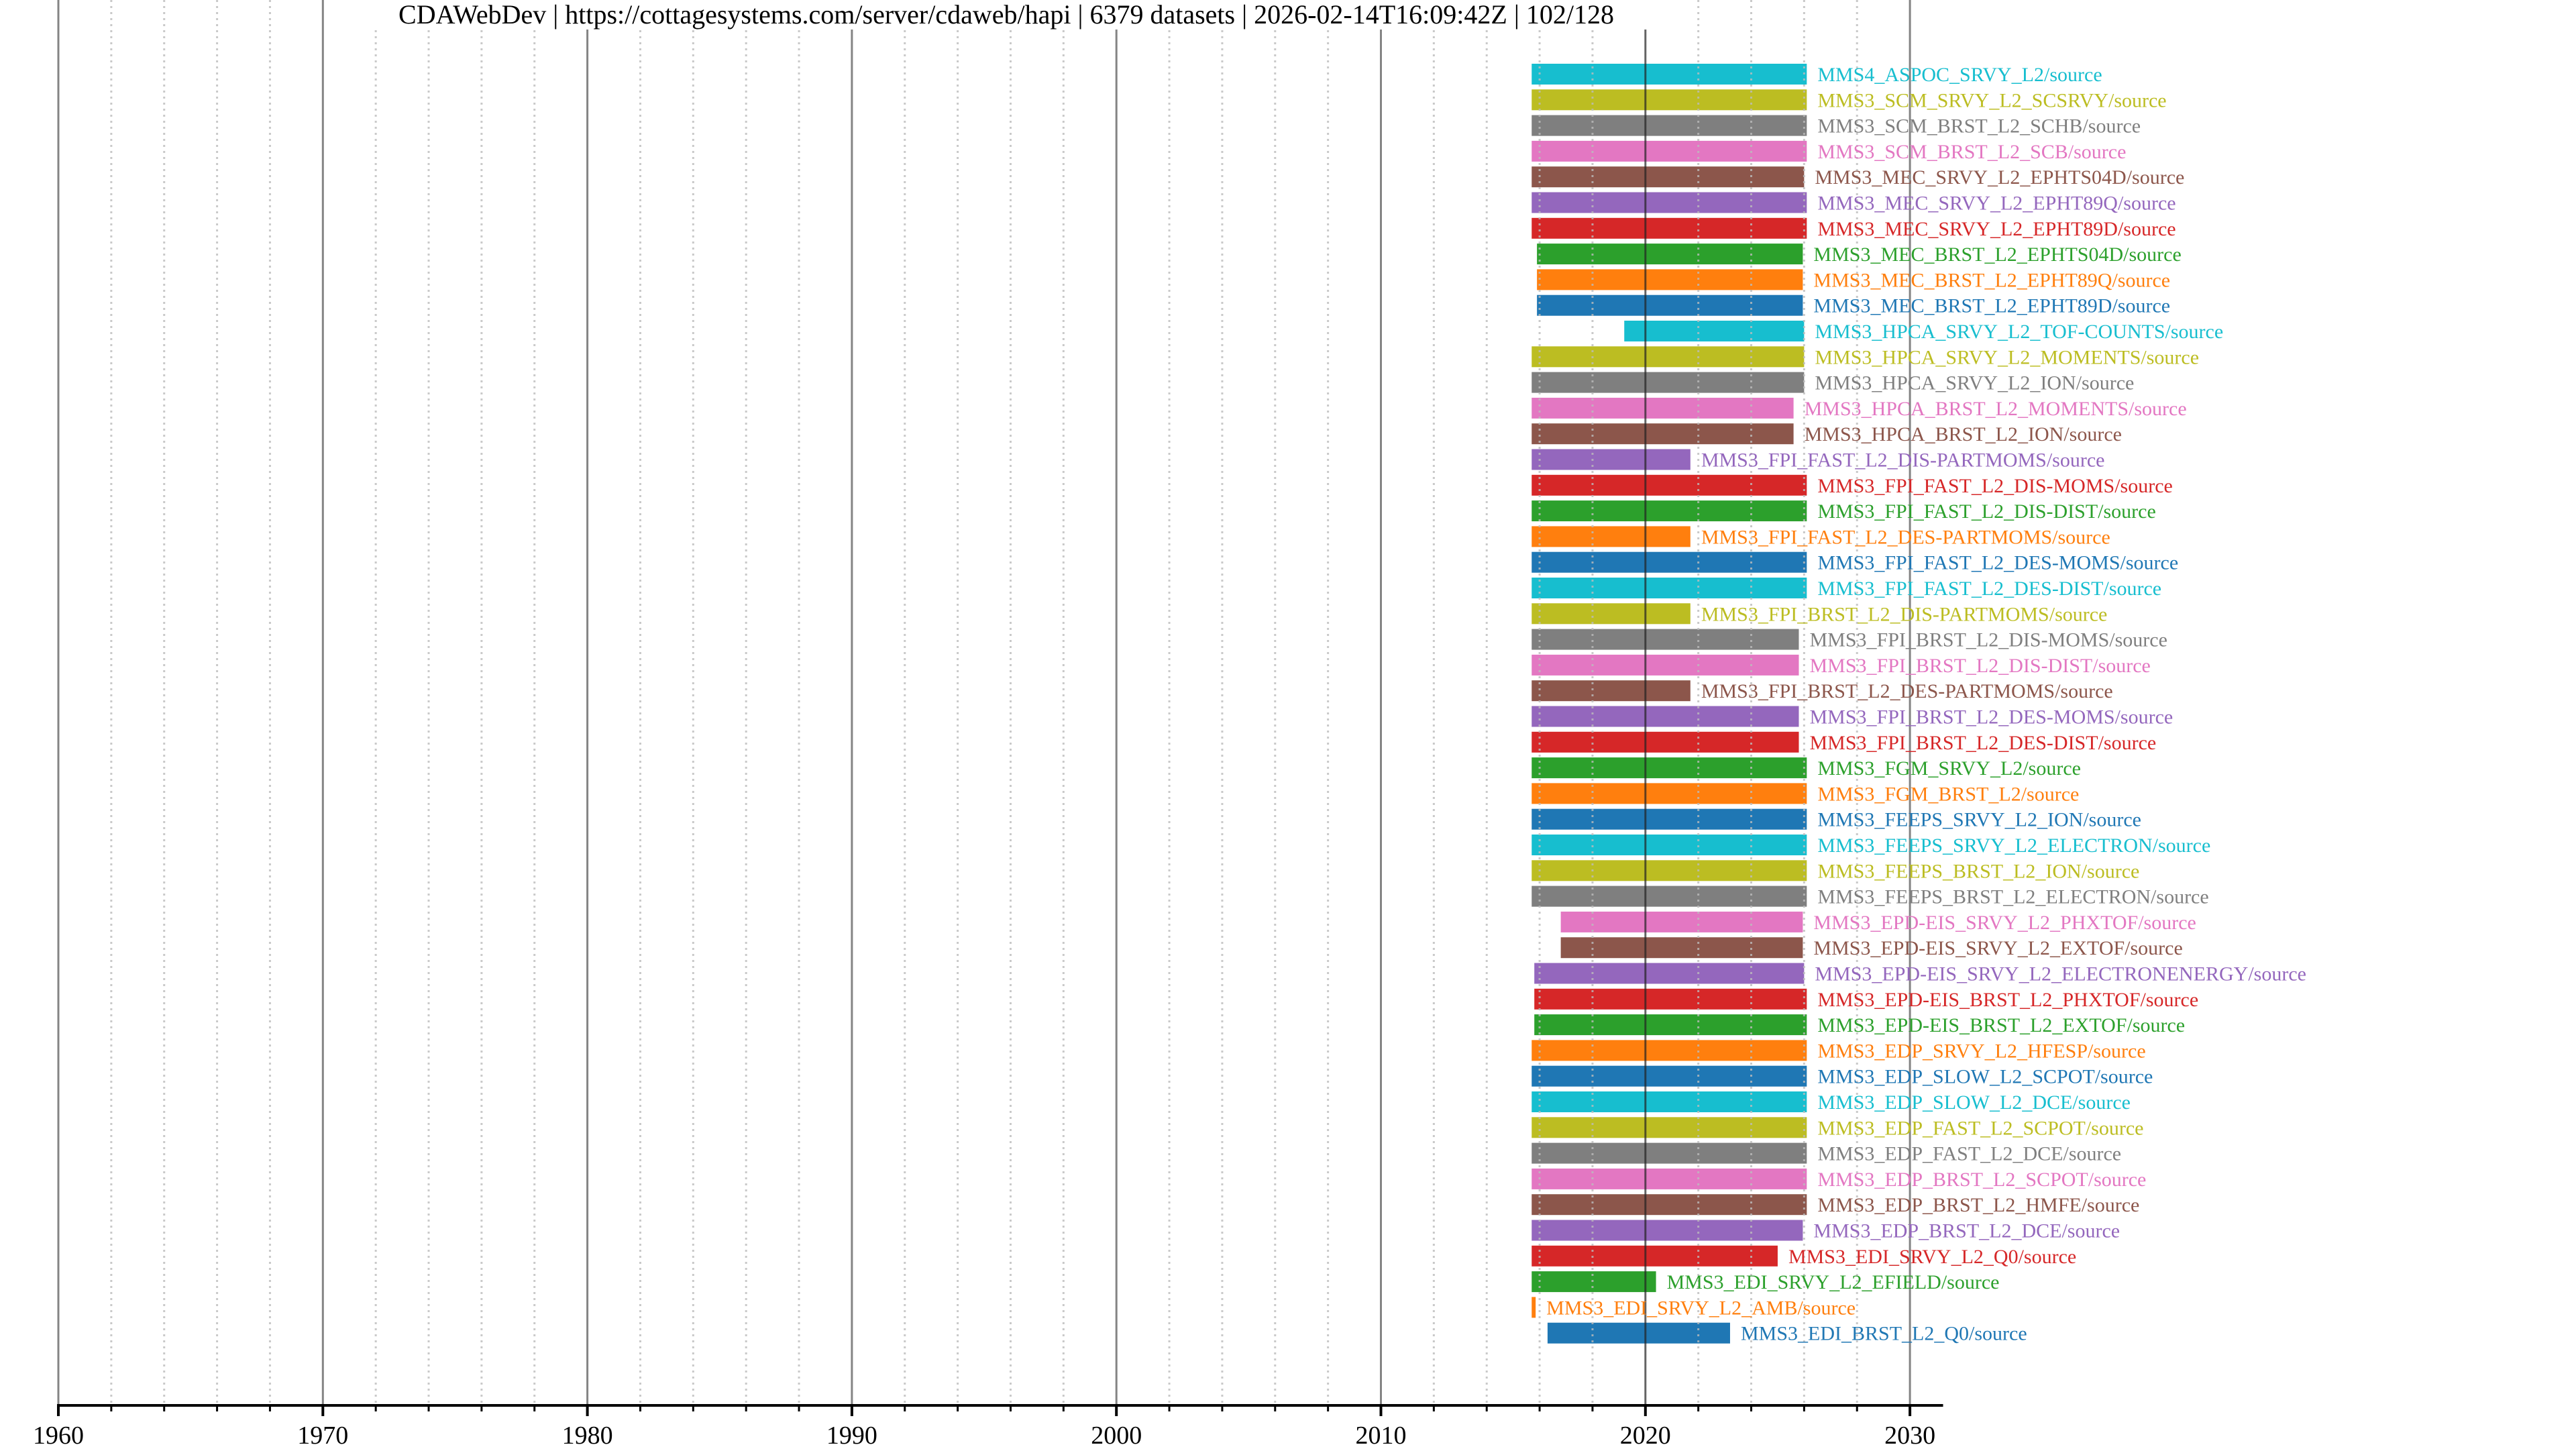 This screenshot has height=1449, width=2576. I want to click on dataset-label: MMS3_EDP_SLOW_L2_SCPOT/source, so click(1985, 1077).